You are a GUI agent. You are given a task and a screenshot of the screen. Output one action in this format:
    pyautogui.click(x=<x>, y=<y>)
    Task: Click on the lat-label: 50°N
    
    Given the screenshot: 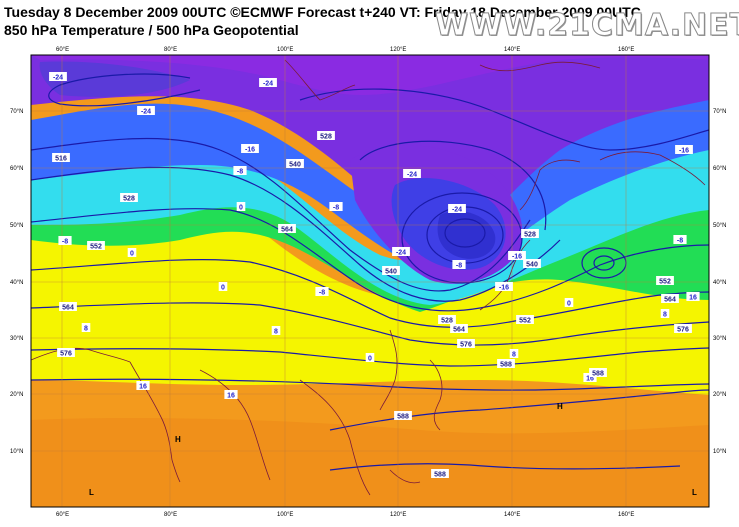 What is the action you would take?
    pyautogui.click(x=16, y=226)
    